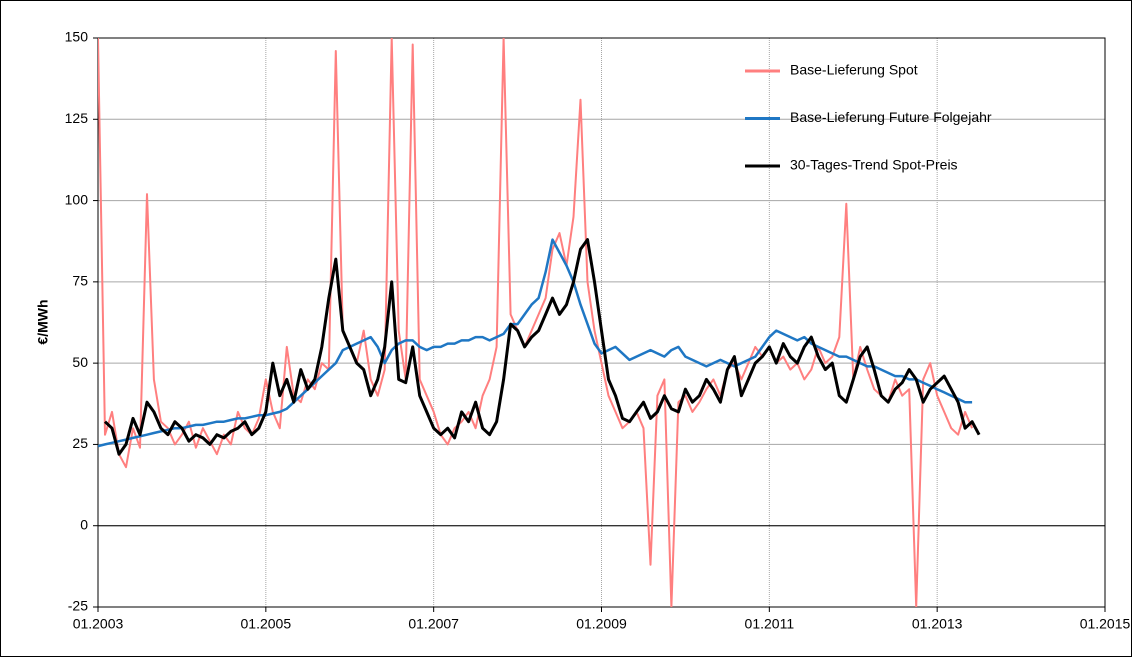  What do you see at coordinates (266, 624) in the screenshot?
I see `x-tick-label: 01.2005` at bounding box center [266, 624].